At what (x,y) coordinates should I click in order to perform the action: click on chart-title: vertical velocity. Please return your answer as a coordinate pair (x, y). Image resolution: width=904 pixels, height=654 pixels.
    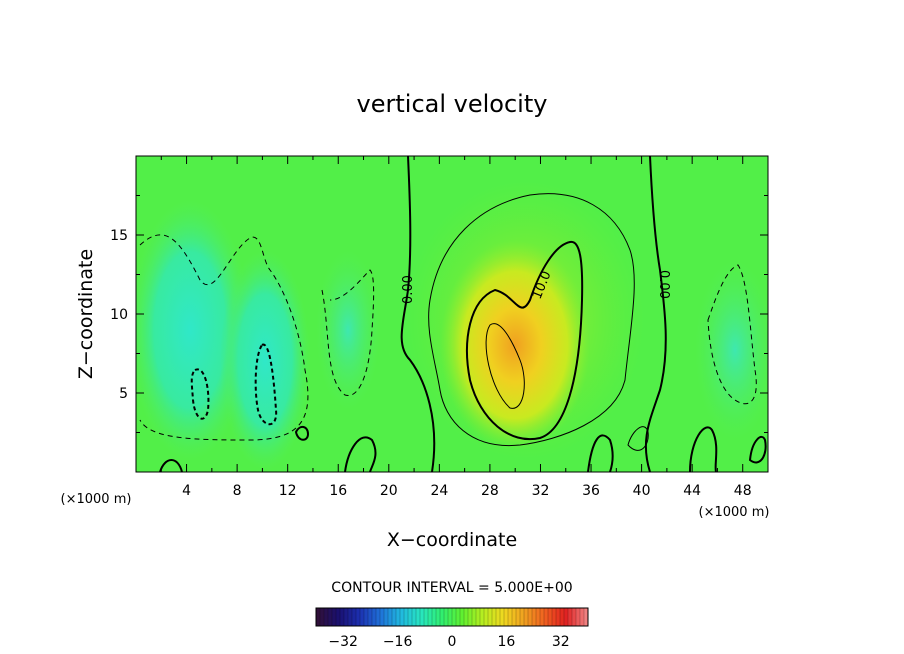
    Looking at the image, I should click on (452, 104).